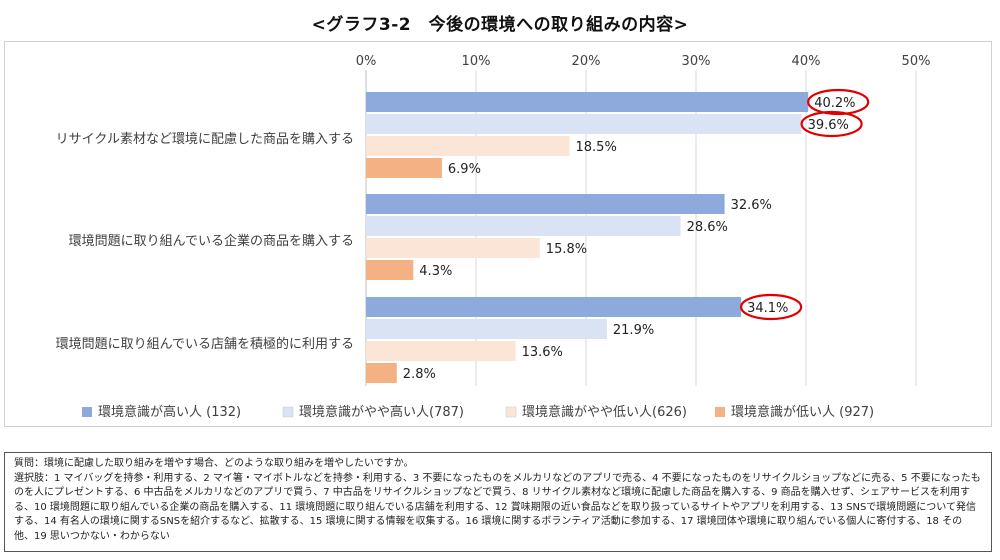 The image size is (1000, 560). I want to click on data-label: 34.1%, so click(767, 308).